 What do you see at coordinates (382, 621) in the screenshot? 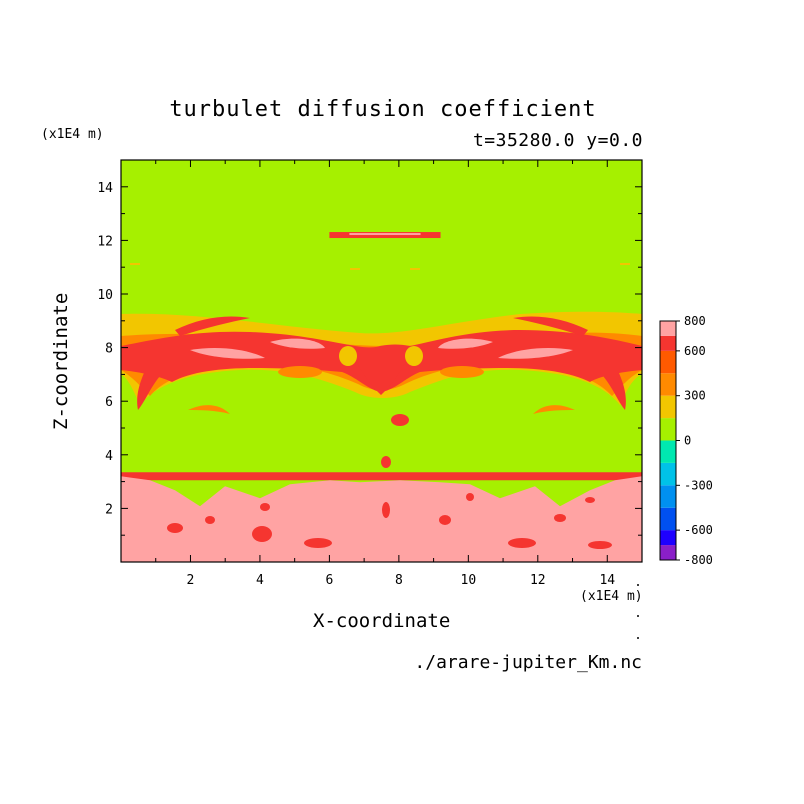
I see `x-axis-label: X-coordinate` at bounding box center [382, 621].